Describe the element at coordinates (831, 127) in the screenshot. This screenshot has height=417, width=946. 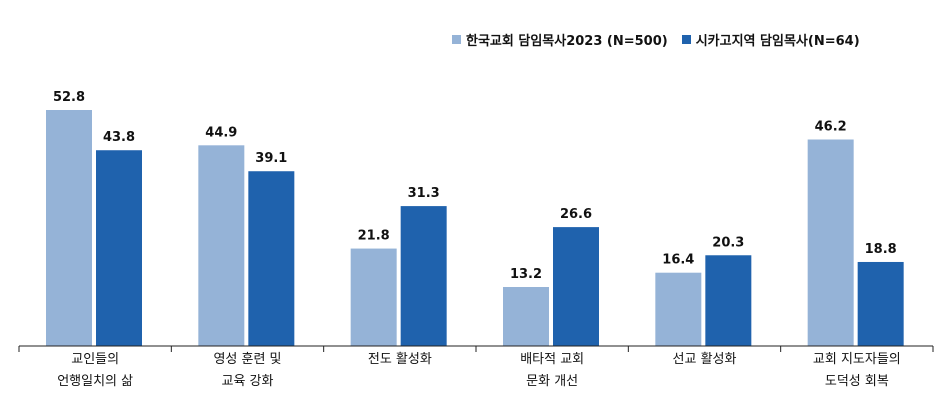
I see `data-label-korea-5: 46.2` at that location.